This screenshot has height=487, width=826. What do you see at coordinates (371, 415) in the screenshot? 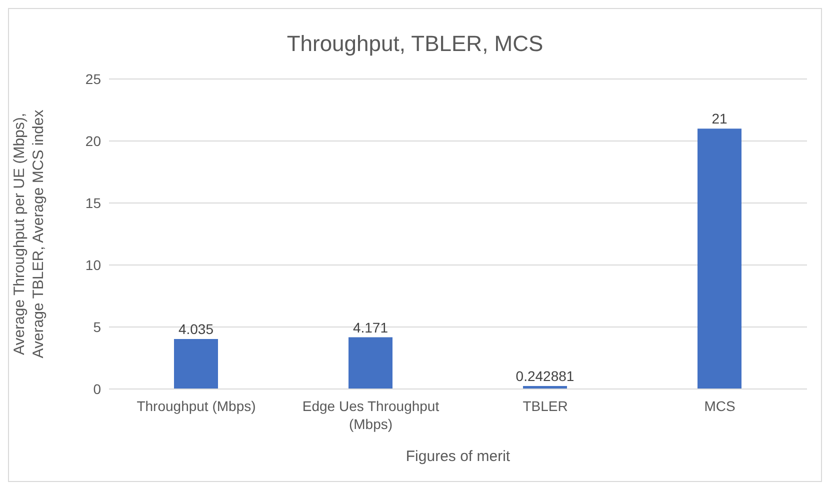
I see `x-tick-label: Edge Ues Throughput (Mbps)` at bounding box center [371, 415].